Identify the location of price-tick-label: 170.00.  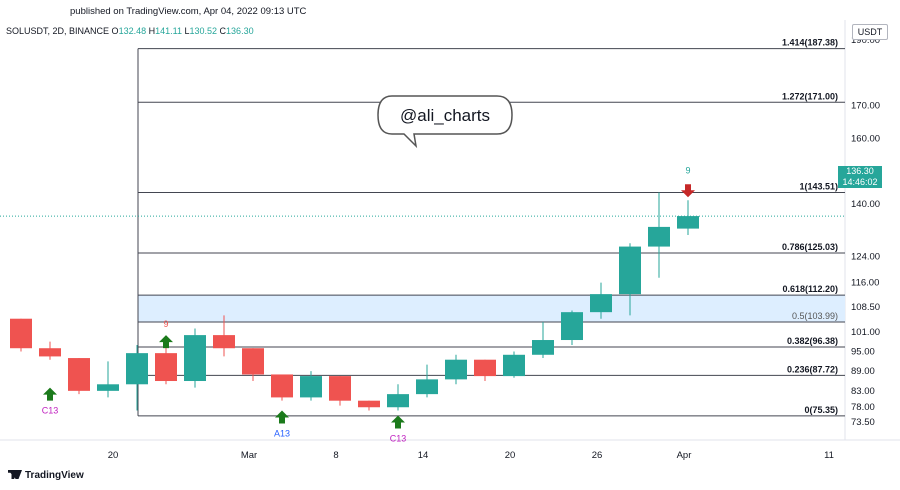
(865, 106).